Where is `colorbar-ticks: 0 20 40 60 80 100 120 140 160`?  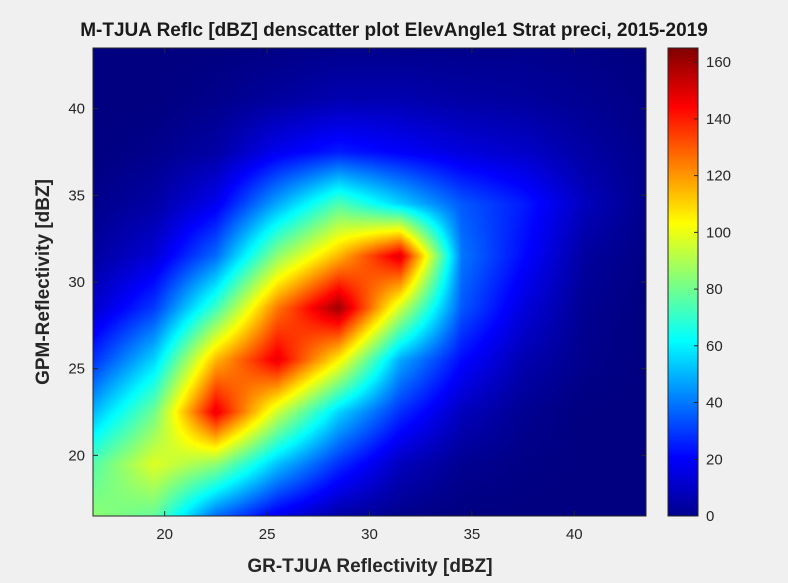
colorbar-ticks: 0 20 40 60 80 100 120 140 160 is located at coordinates (712, 289).